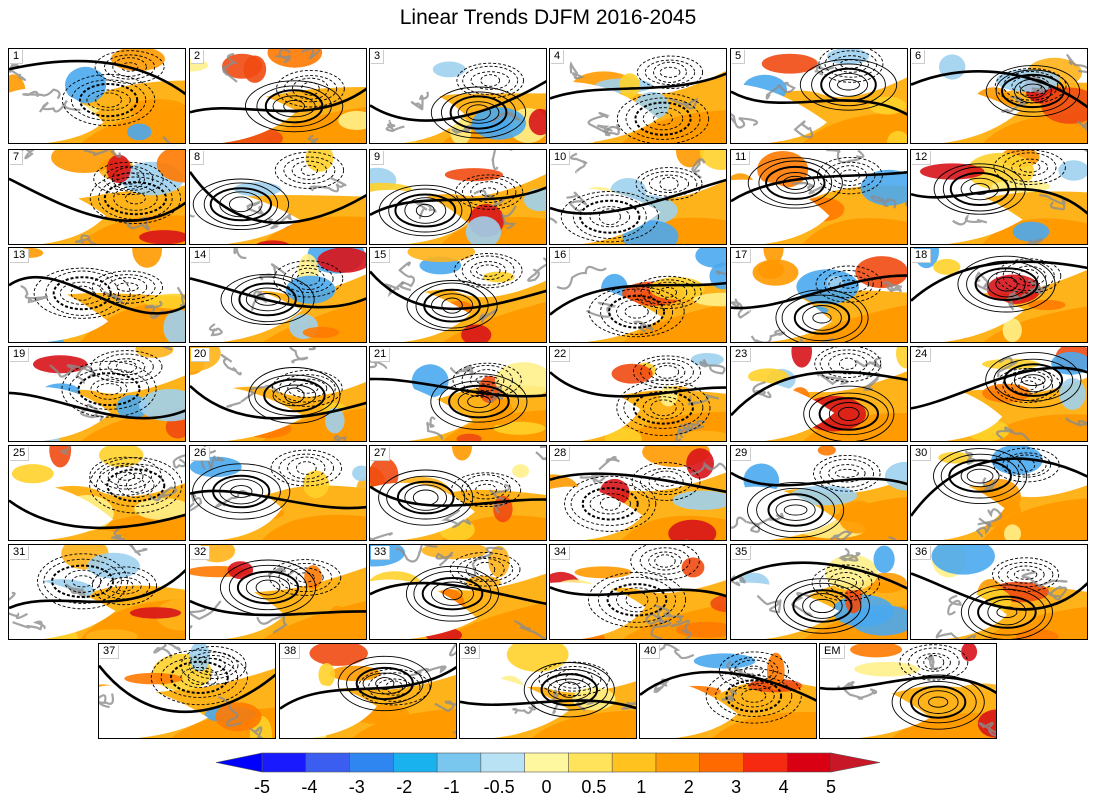 The height and width of the screenshot is (803, 1096). What do you see at coordinates (381, 355) in the screenshot?
I see `panel-label: 21` at bounding box center [381, 355].